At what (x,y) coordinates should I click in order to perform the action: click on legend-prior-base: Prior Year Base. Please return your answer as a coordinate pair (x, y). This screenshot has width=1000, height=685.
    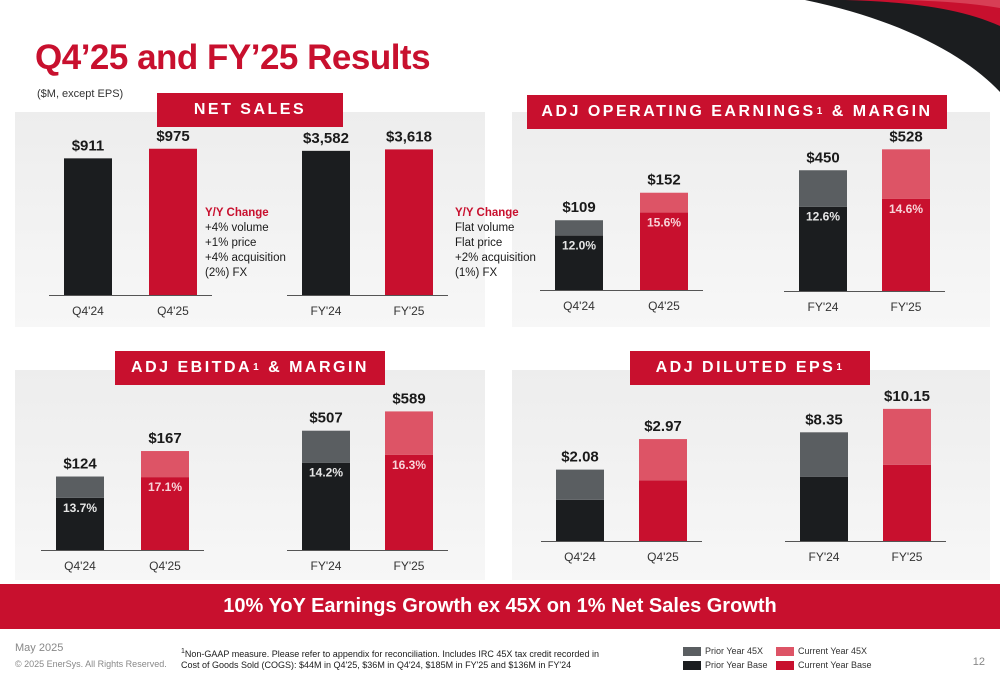
    Looking at the image, I should click on (725, 665).